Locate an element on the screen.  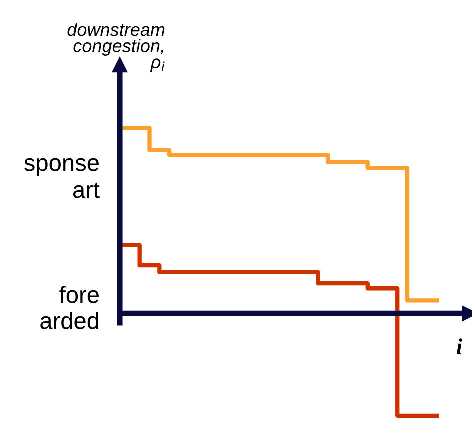
y-axis-title: downstream congestion, ρ$_{i}$ is located at coordinates (116, 47).